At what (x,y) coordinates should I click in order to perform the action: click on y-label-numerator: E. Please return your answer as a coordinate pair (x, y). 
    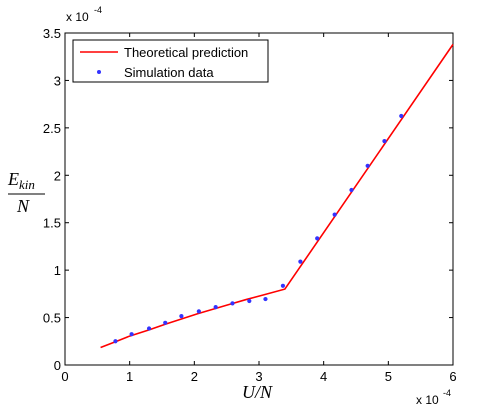
    Looking at the image, I should click on (13, 179).